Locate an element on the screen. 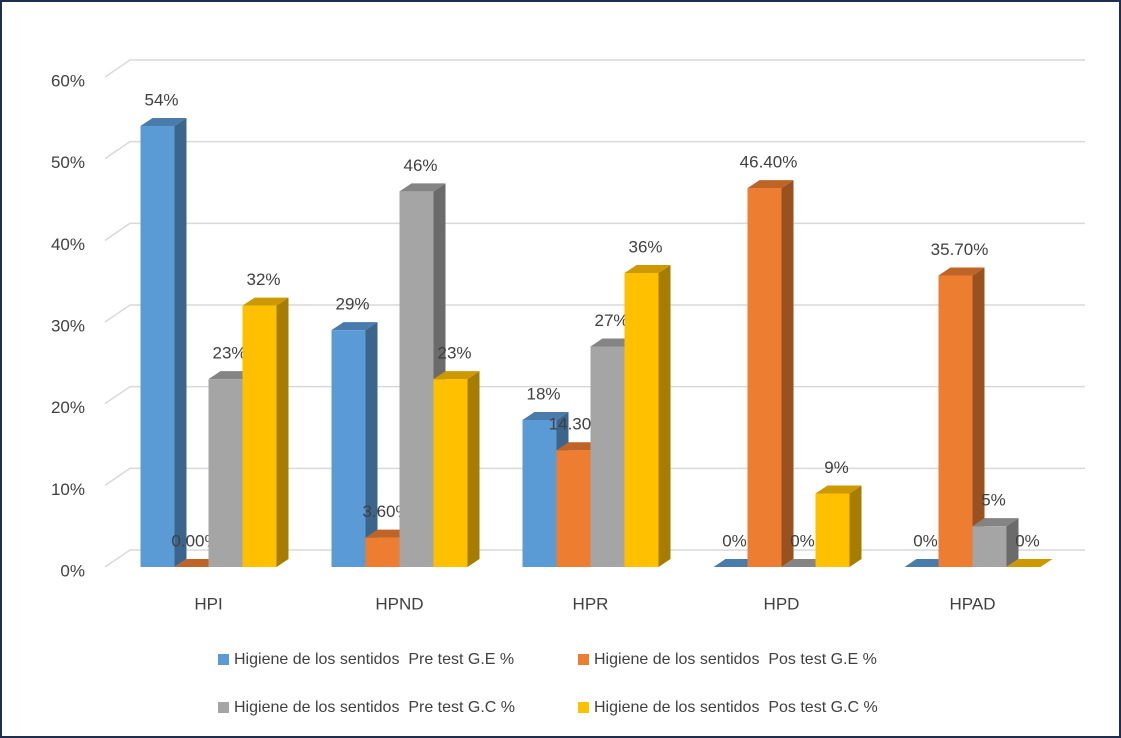 This screenshot has width=1121, height=738. y-tick-label: 50% is located at coordinates (68, 162).